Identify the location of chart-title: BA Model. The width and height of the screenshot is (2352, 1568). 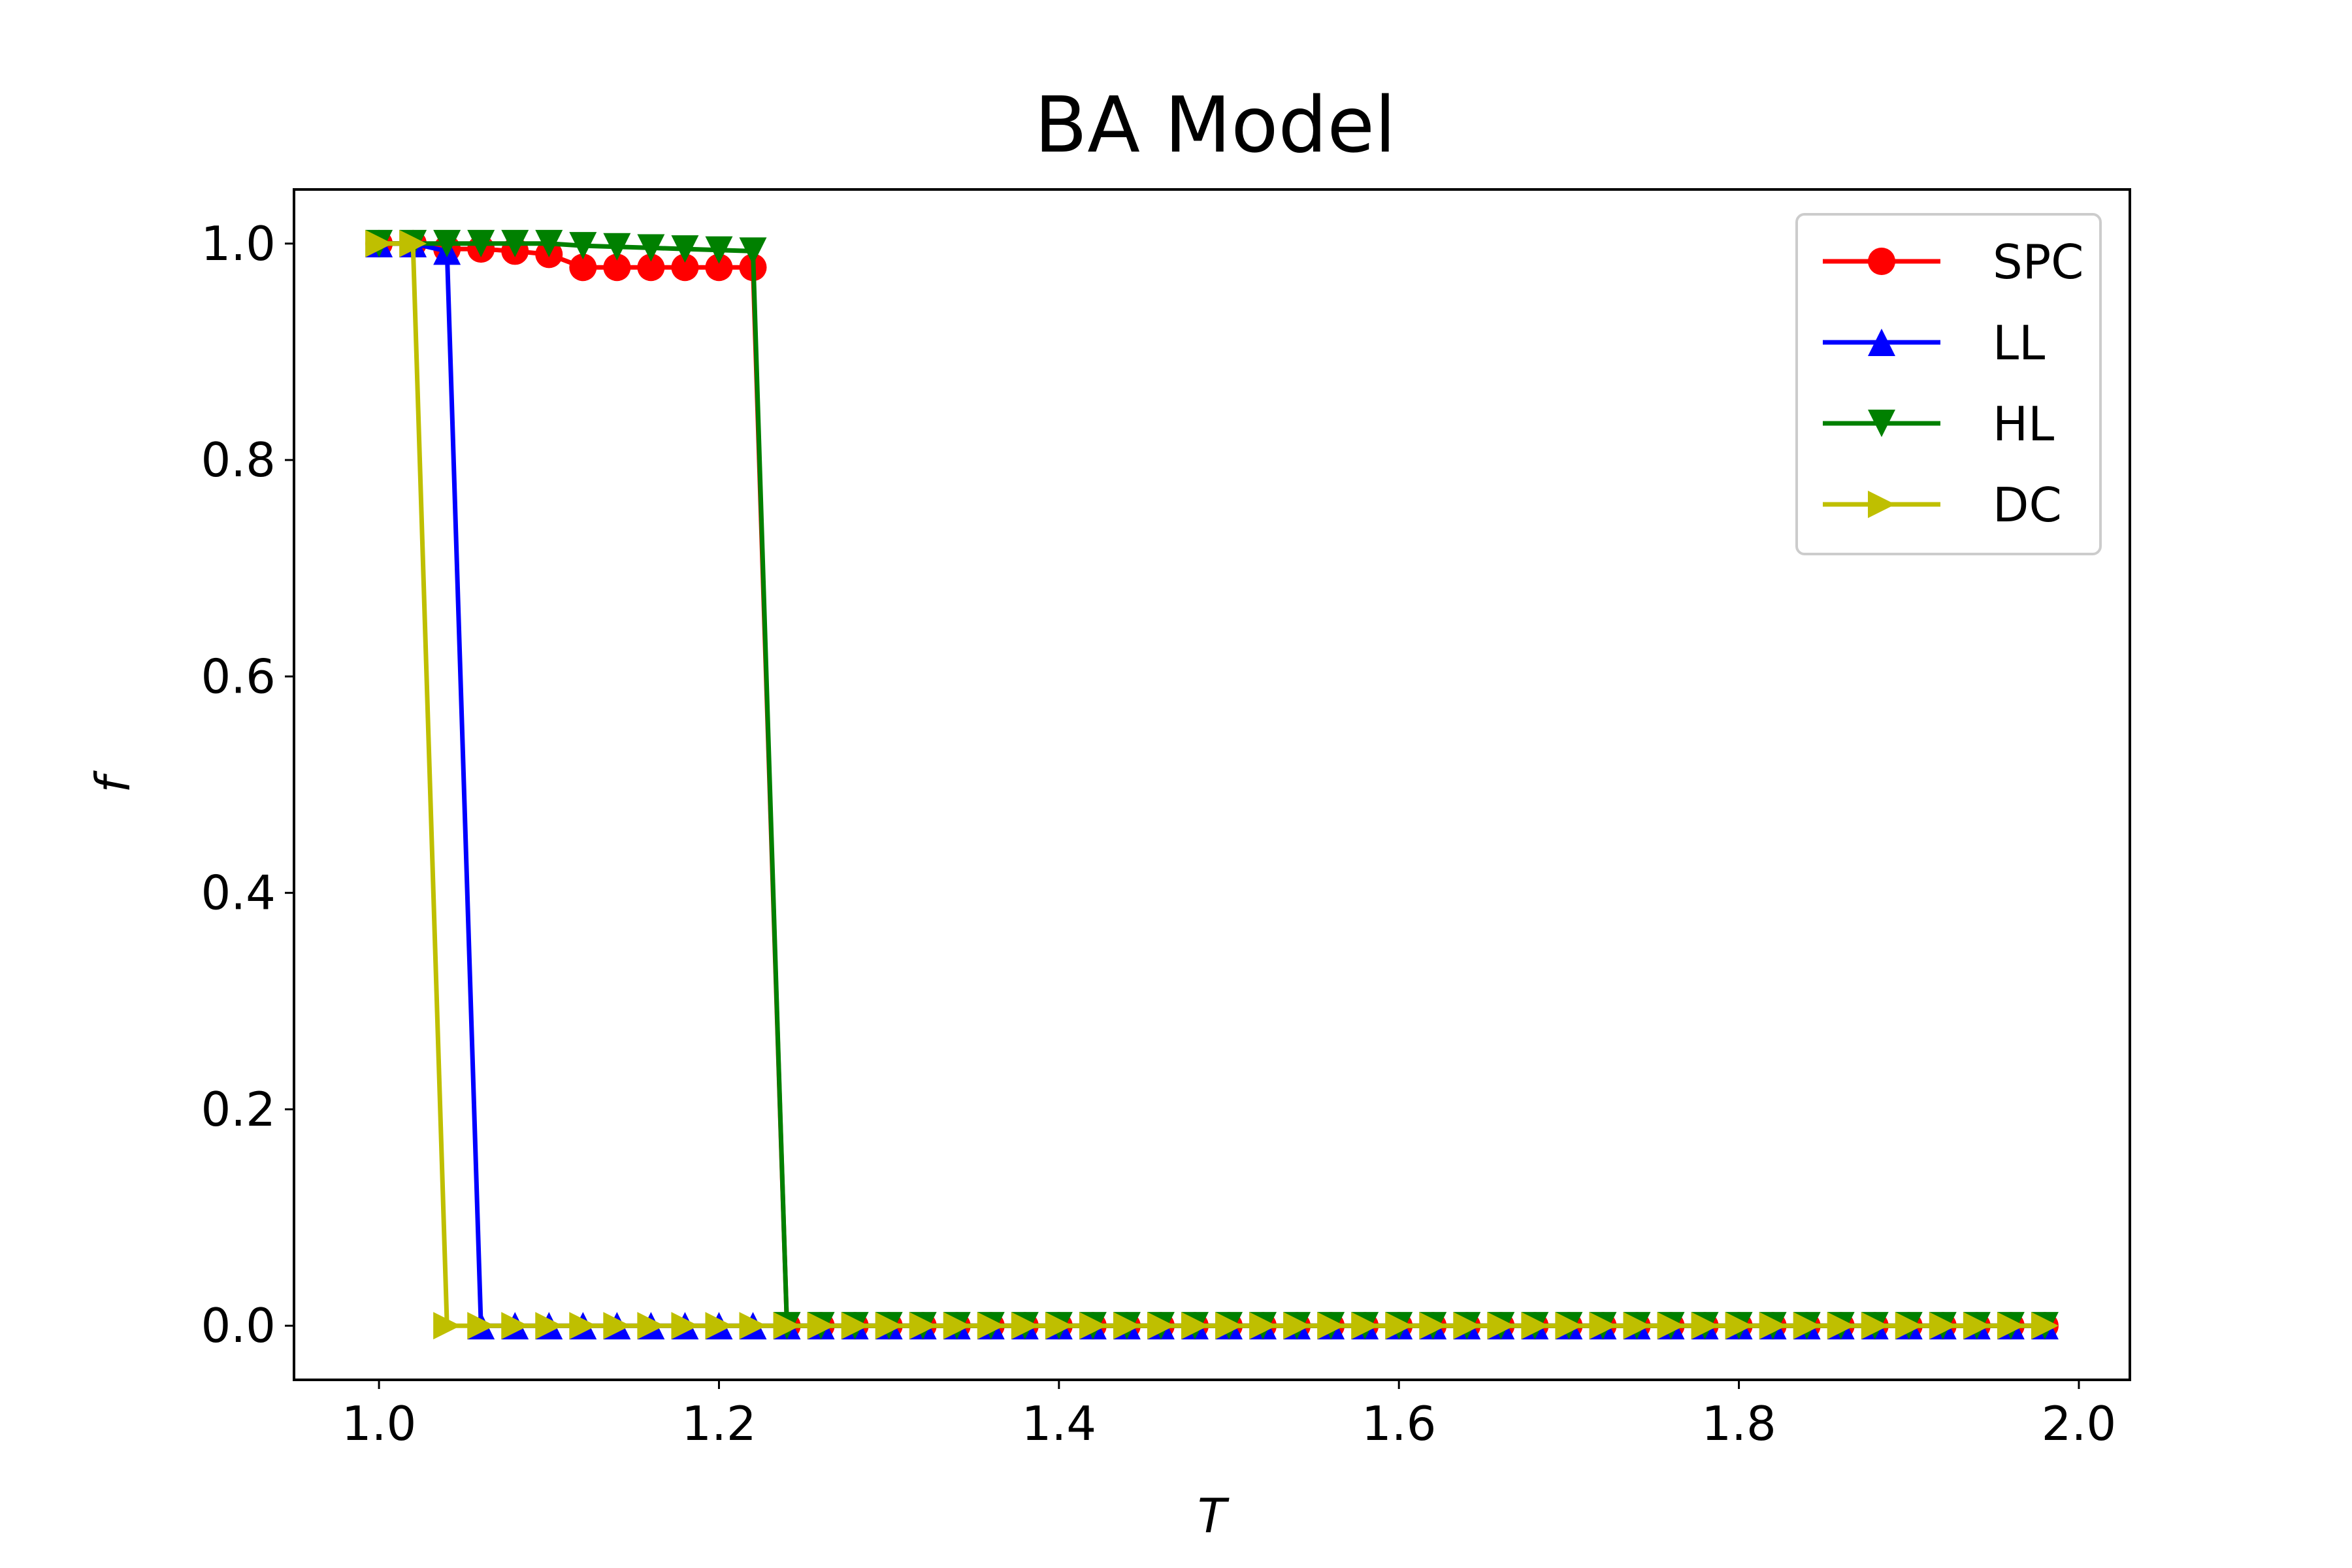
(1215, 125).